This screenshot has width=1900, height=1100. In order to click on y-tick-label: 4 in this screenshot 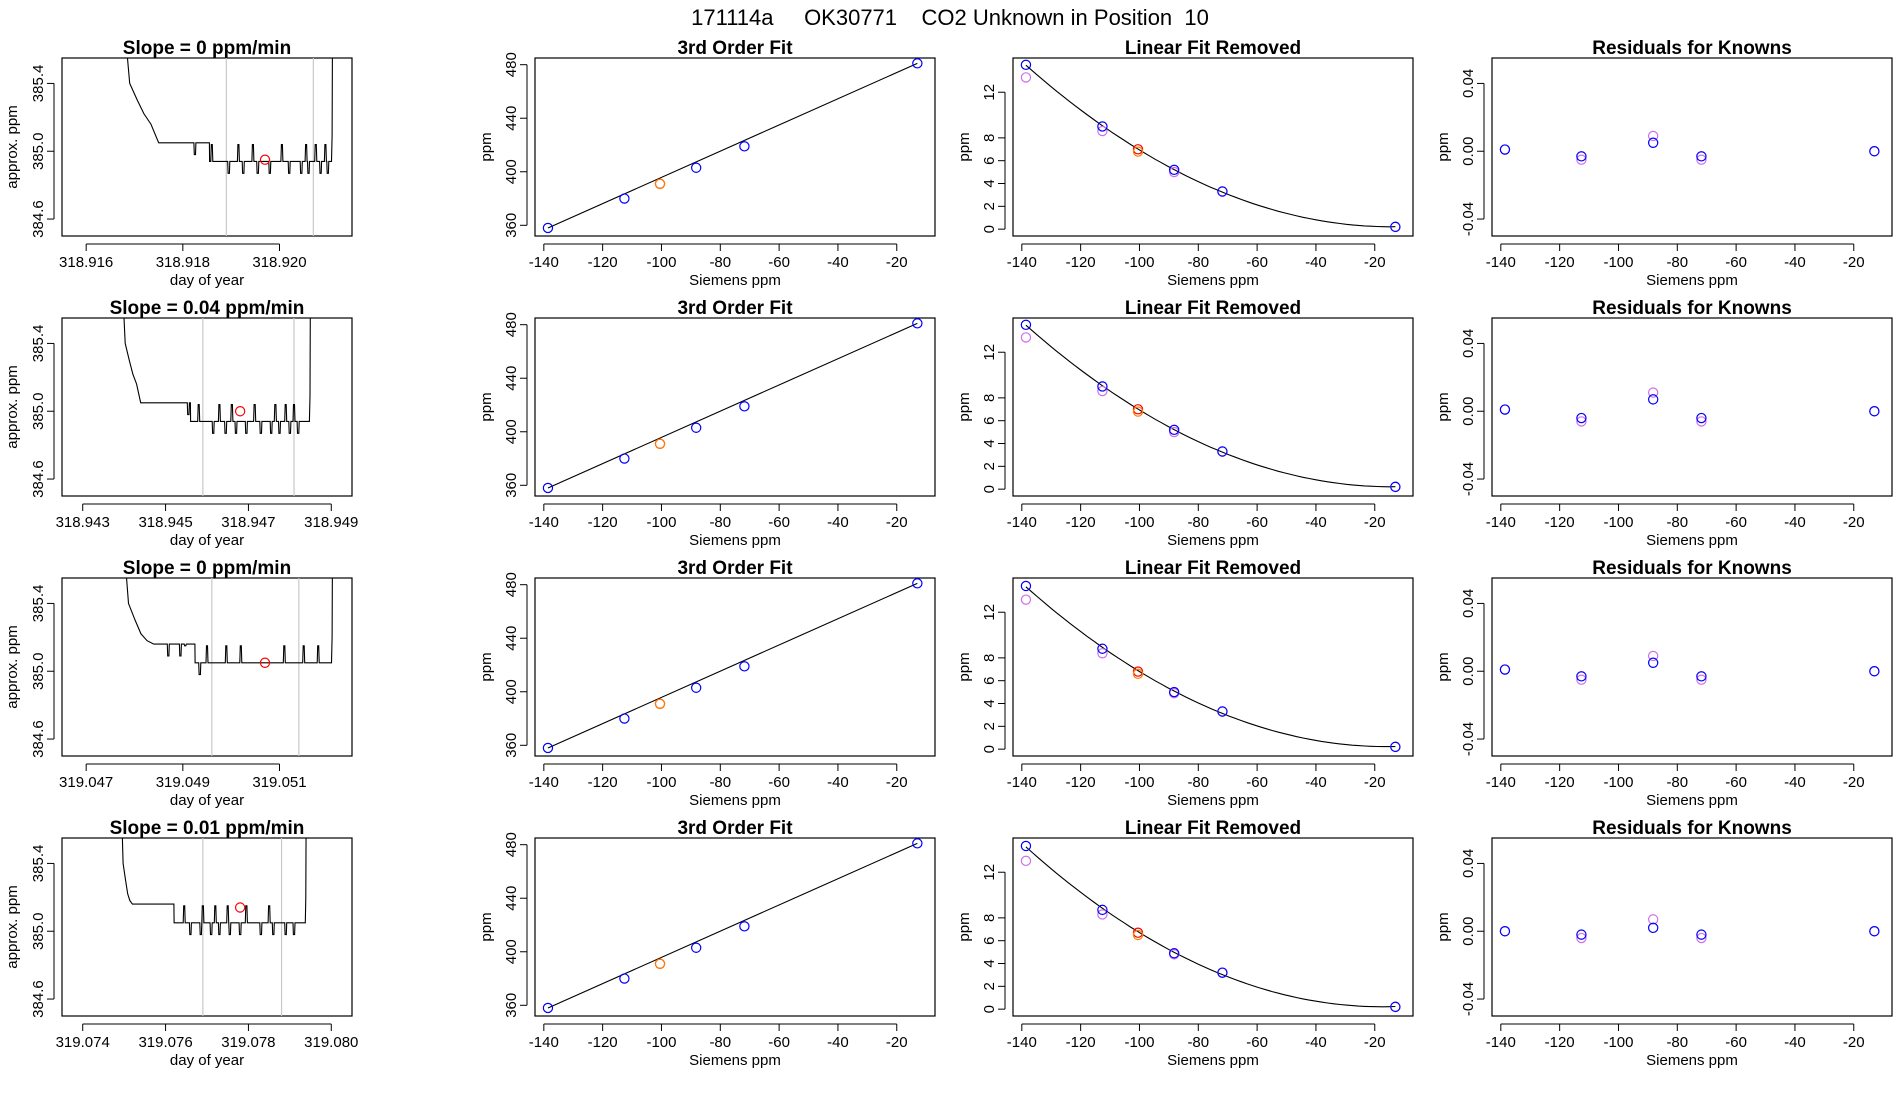, I will do `click(989, 183)`.